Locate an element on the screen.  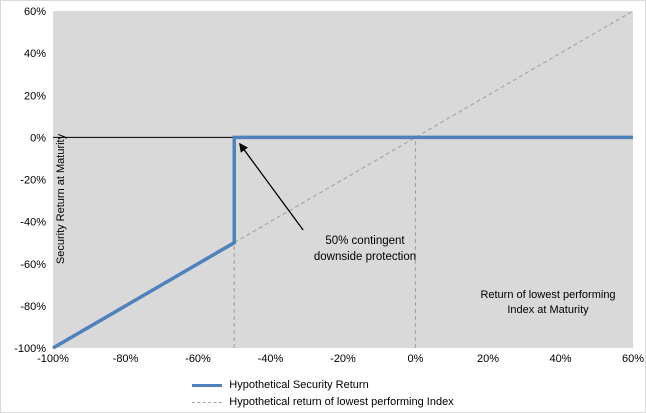
annotation-arrow is located at coordinates (271, 186).